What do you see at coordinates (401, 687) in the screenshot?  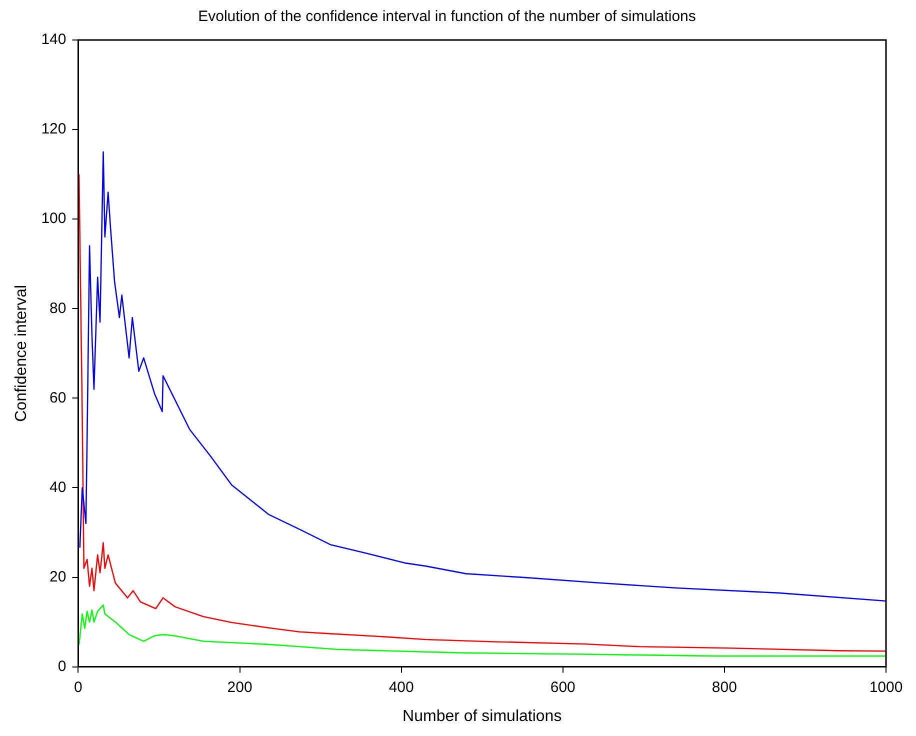 I see `x-tick-label: 400` at bounding box center [401, 687].